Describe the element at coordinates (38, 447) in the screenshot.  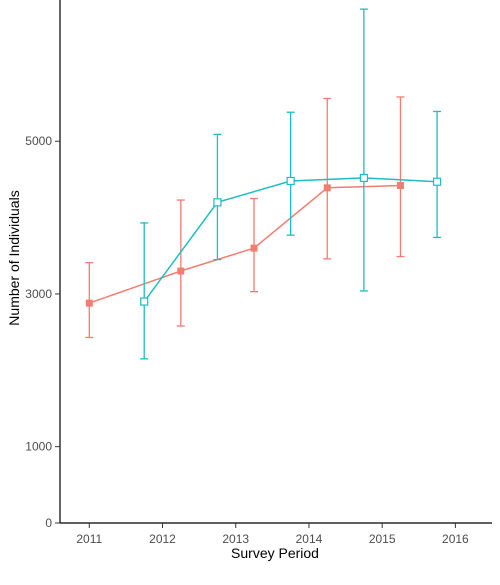
I see `y-tick-label: 1000` at that location.